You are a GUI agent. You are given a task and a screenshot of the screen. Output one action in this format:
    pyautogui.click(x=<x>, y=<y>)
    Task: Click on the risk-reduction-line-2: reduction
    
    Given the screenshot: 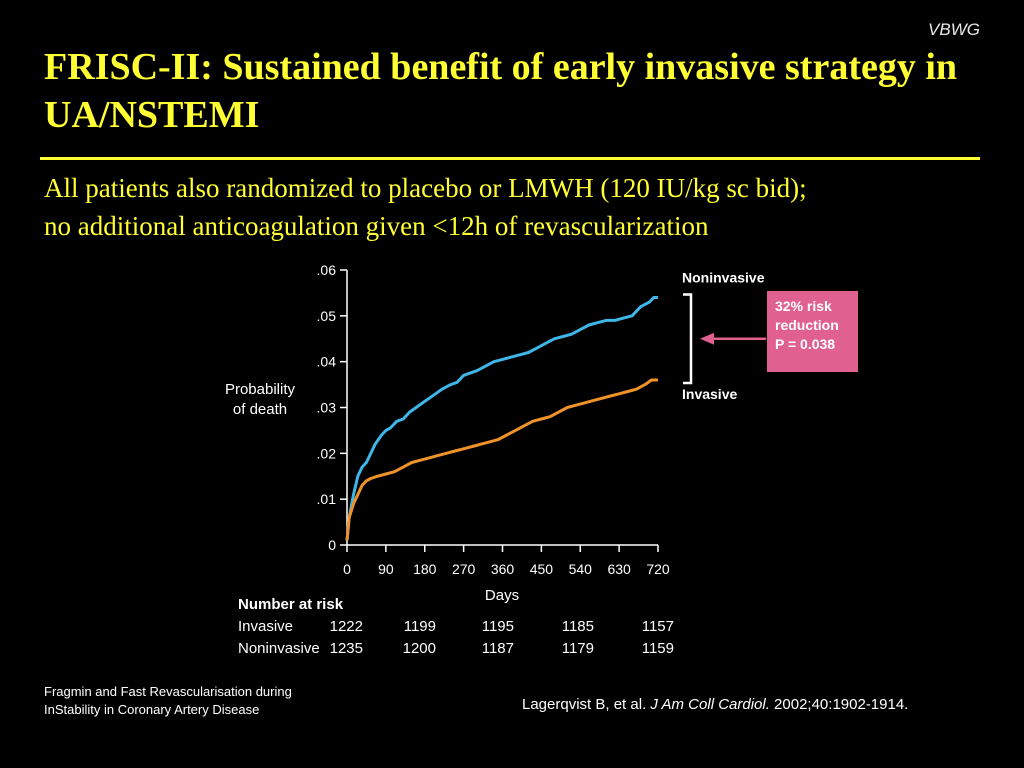 What is the action you would take?
    pyautogui.click(x=807, y=324)
    